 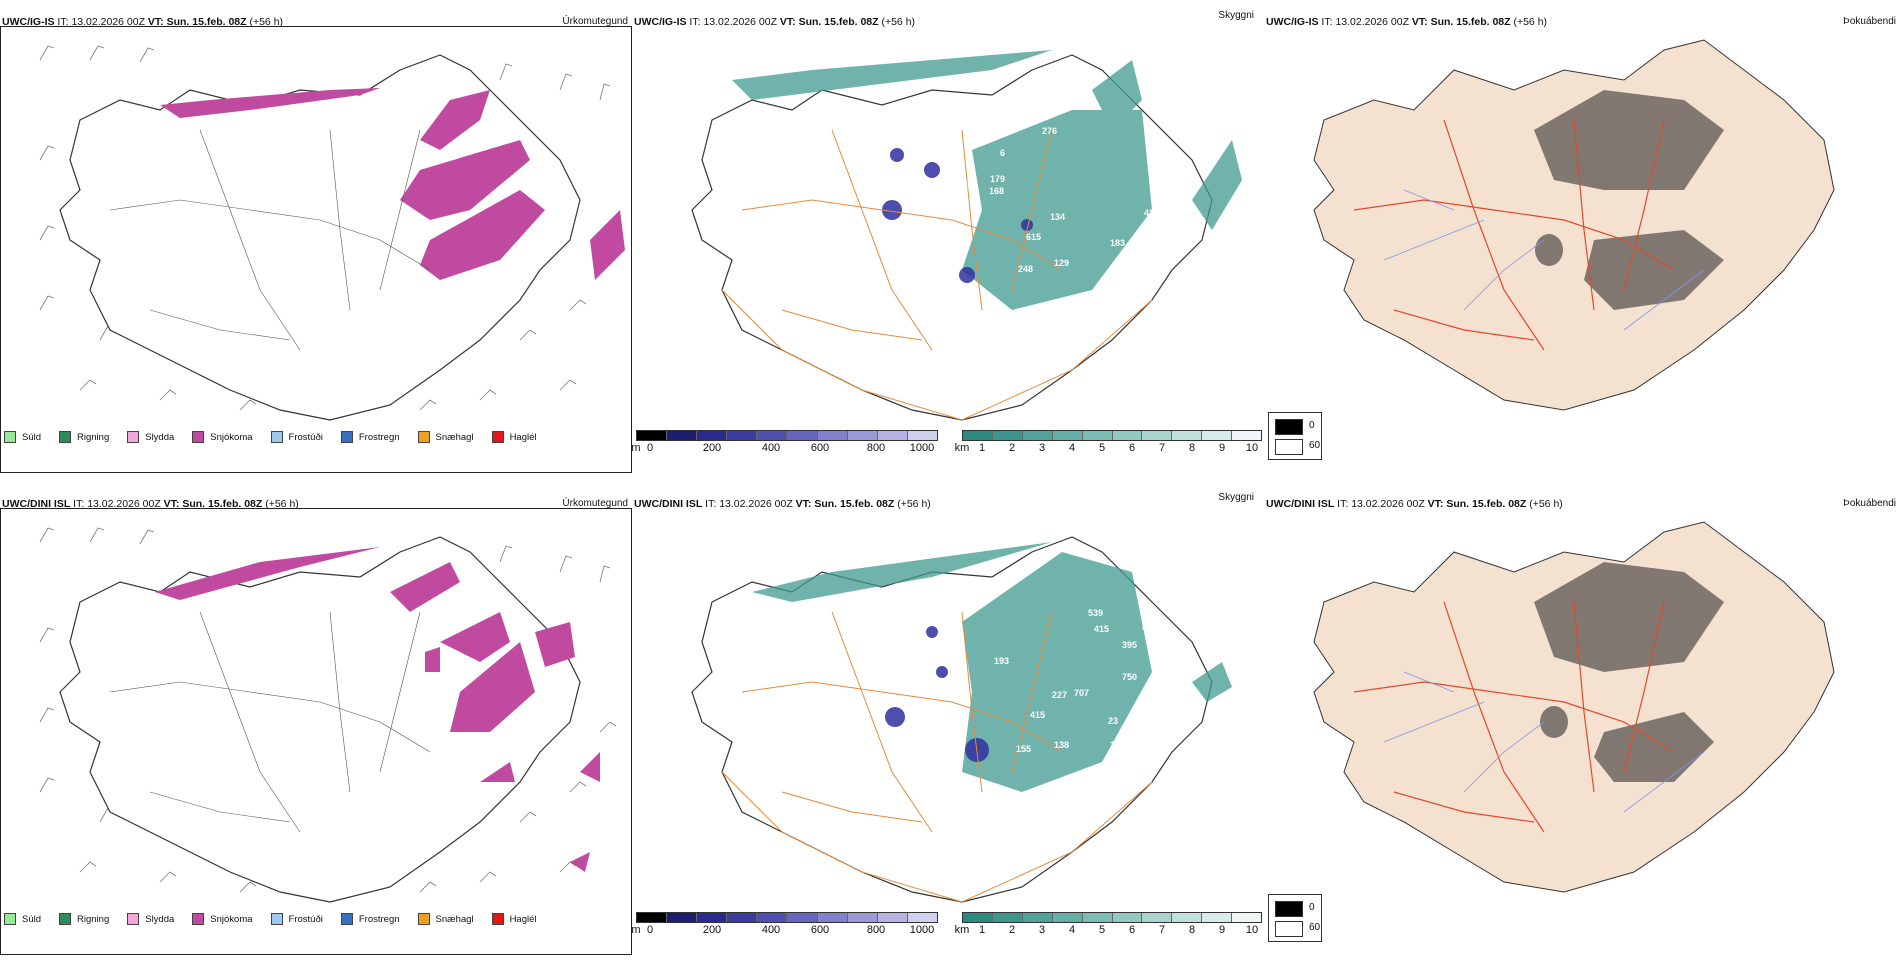 What do you see at coordinates (1033, 237) in the screenshot?
I see `svg-text: 615` at bounding box center [1033, 237].